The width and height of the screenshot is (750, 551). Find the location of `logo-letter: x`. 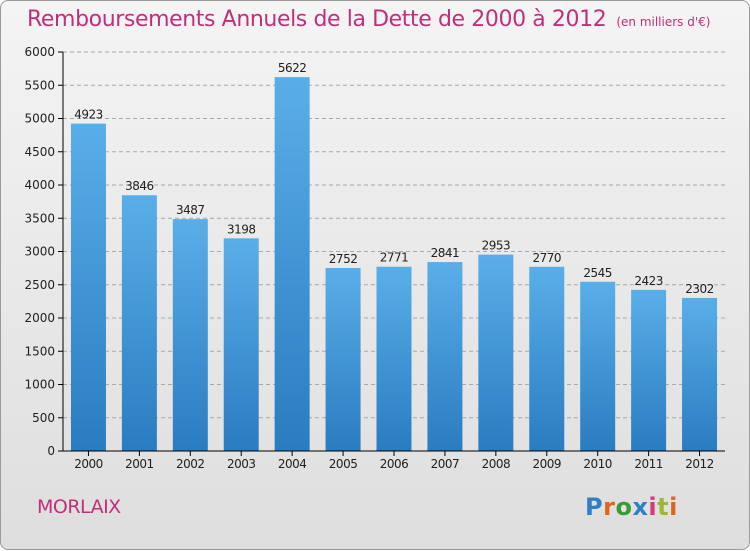

logo-letter: x is located at coordinates (640, 507).